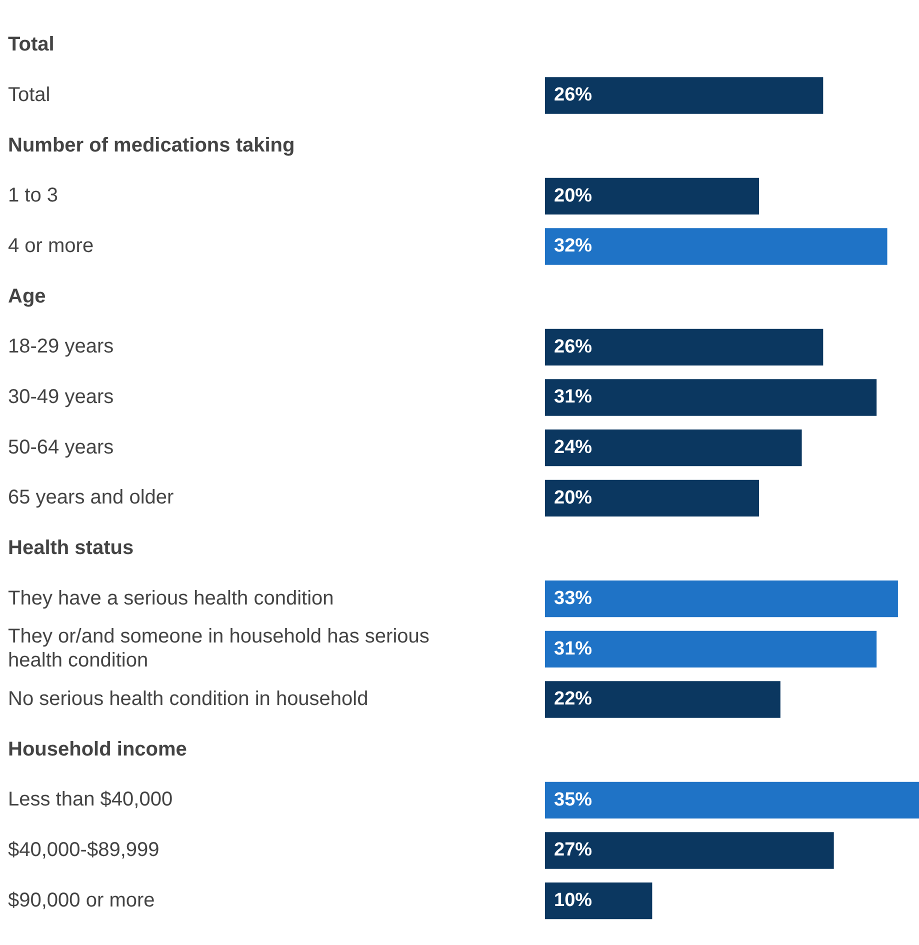 This screenshot has height=945, width=919. What do you see at coordinates (573, 447) in the screenshot?
I see `data-label: 24%` at bounding box center [573, 447].